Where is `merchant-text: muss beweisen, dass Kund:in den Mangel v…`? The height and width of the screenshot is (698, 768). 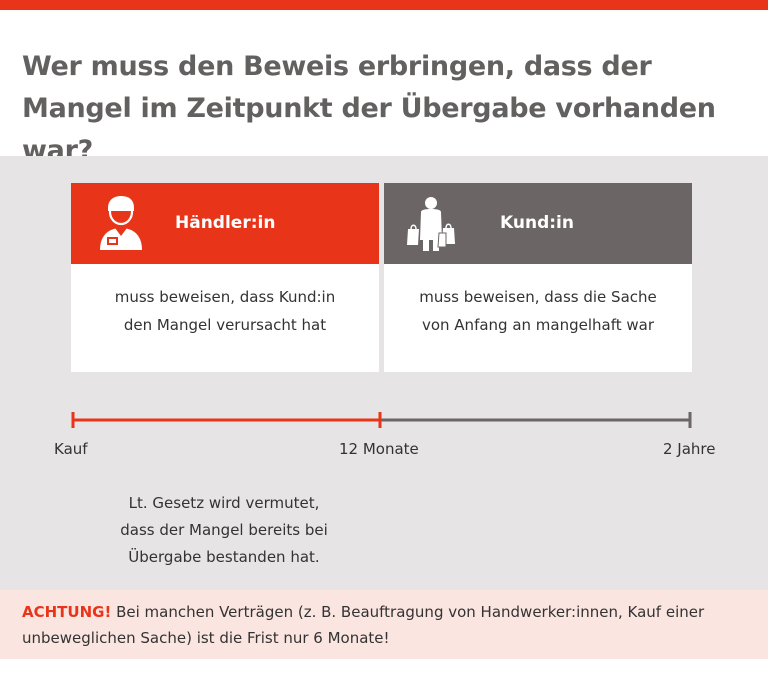
merchant-text: muss beweisen, dass Kund:in den Mangel v… is located at coordinates (225, 318).